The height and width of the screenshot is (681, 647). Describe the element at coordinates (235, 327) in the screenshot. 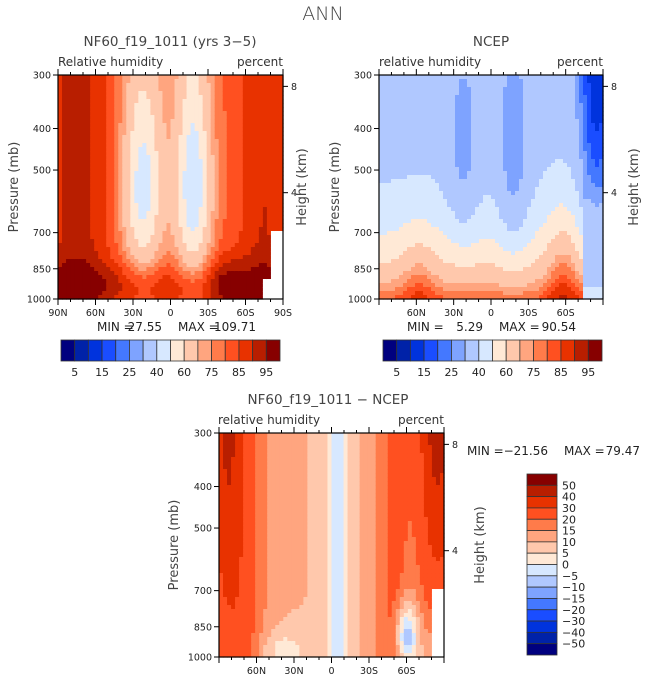

I see `max-value: 109.71` at that location.